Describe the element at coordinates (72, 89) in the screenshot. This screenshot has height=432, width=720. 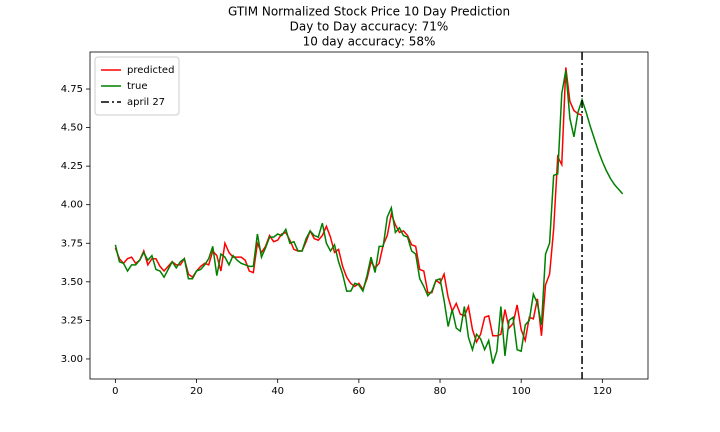
I see `y-tick-label: 4.75` at that location.